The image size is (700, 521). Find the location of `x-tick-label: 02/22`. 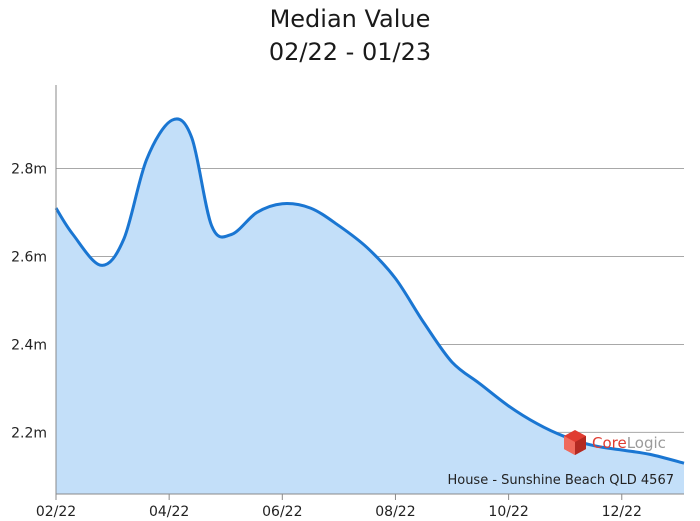

x-tick-label: 02/22 is located at coordinates (56, 512).